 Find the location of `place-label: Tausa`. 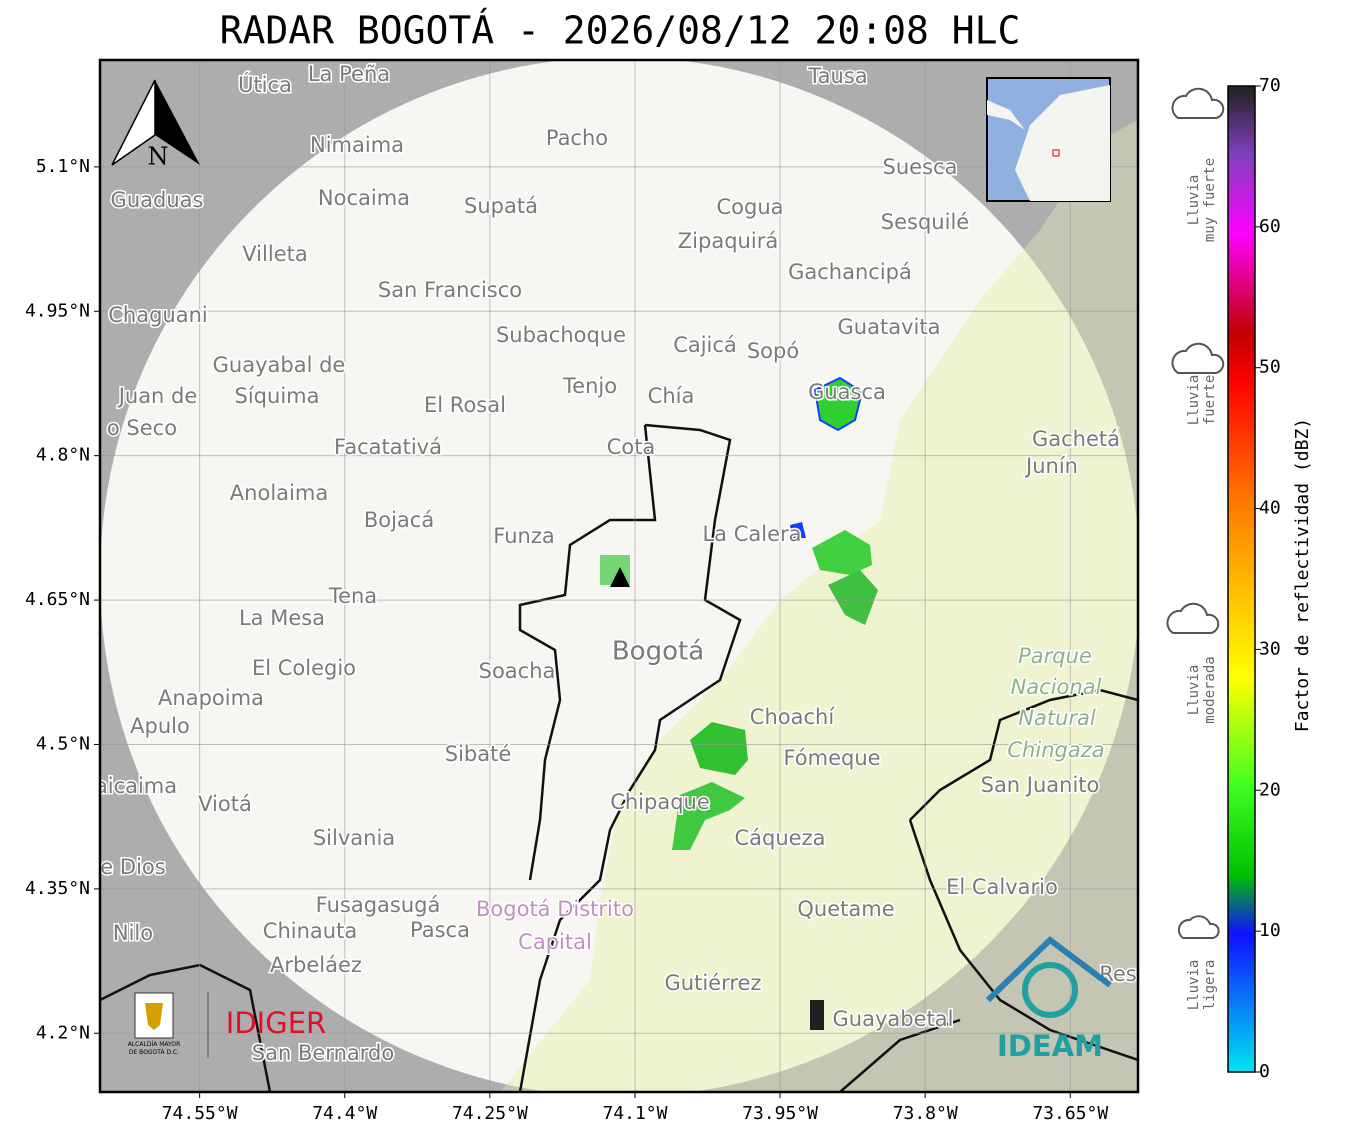

place-label: Tausa is located at coordinates (837, 76).